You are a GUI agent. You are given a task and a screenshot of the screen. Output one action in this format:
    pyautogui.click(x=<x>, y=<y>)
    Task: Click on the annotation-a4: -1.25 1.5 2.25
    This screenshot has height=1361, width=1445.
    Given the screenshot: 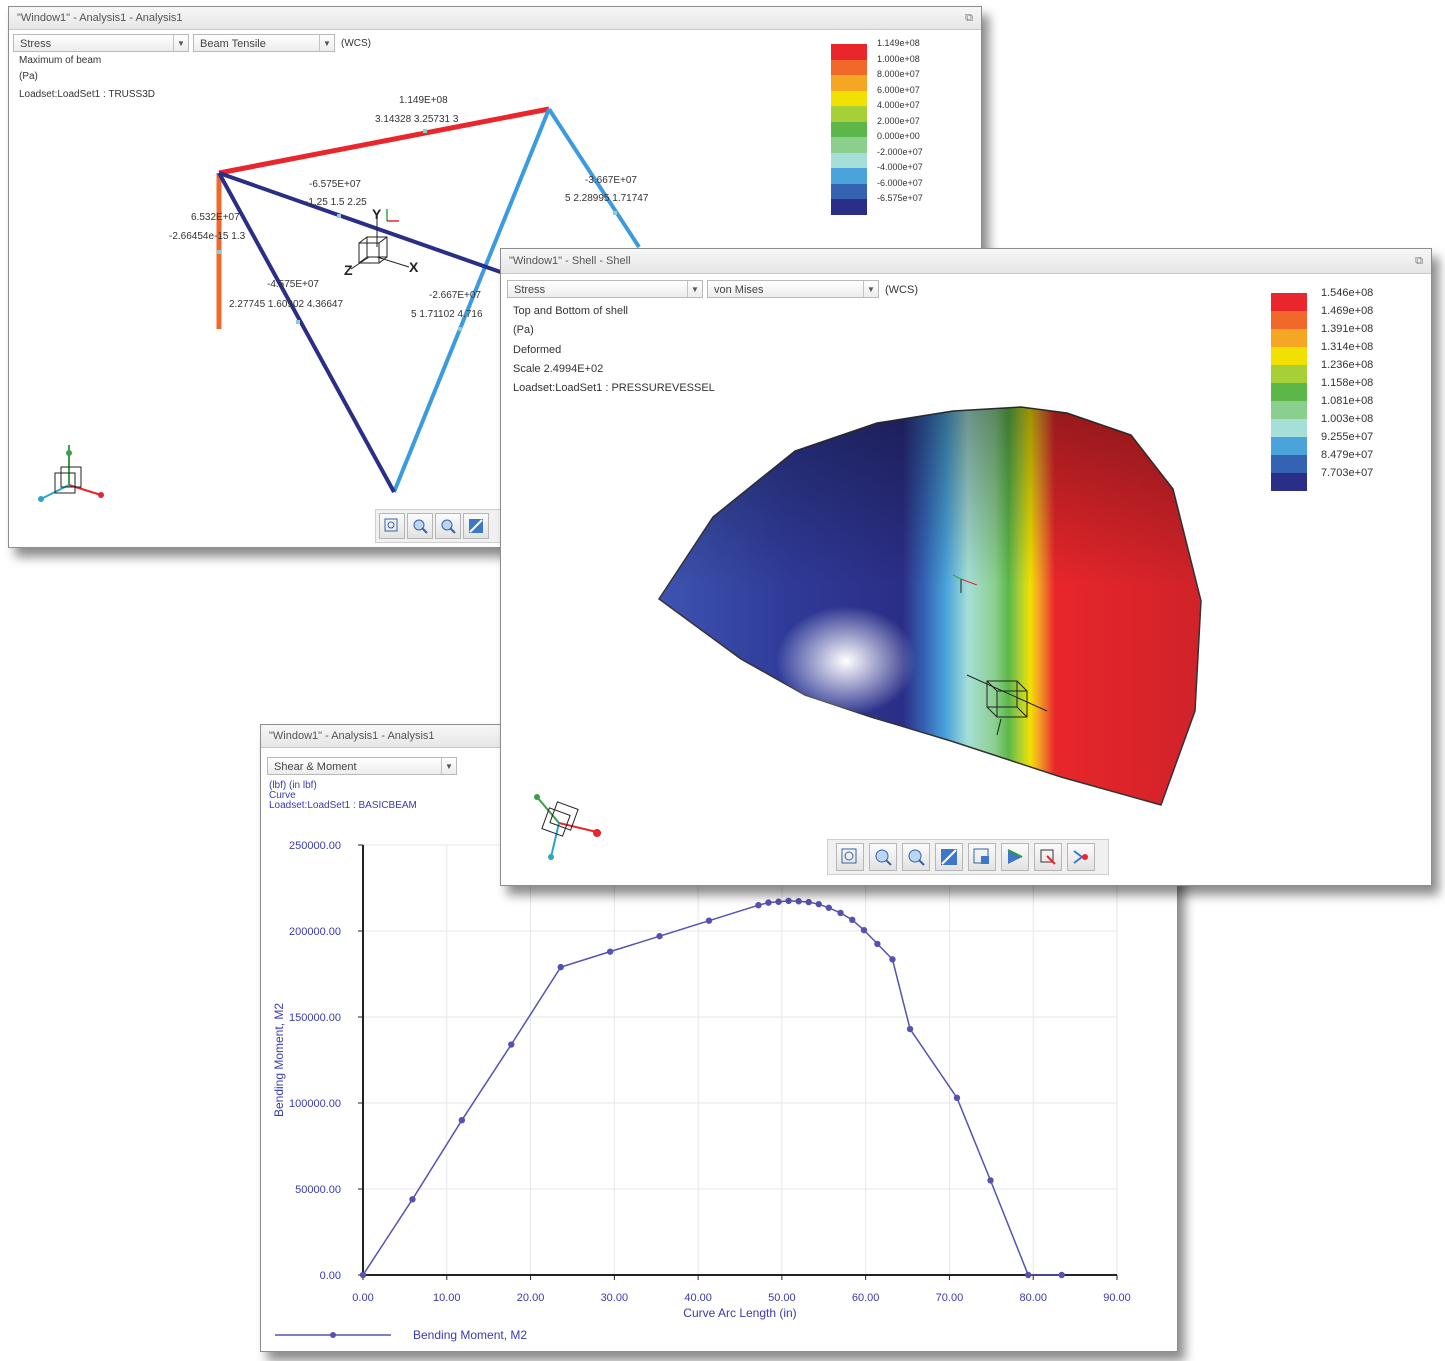 What is the action you would take?
    pyautogui.click(x=336, y=202)
    